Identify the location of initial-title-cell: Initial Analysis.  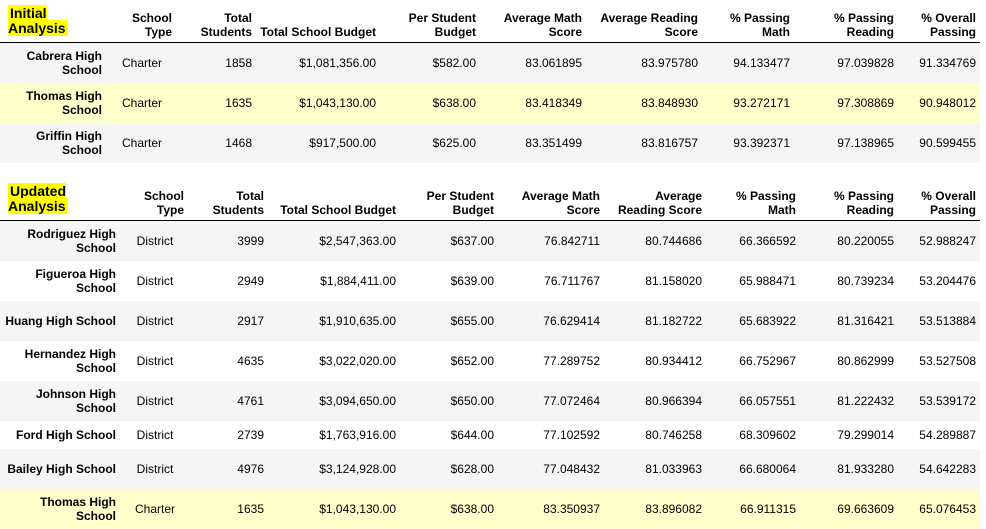
(54, 21).